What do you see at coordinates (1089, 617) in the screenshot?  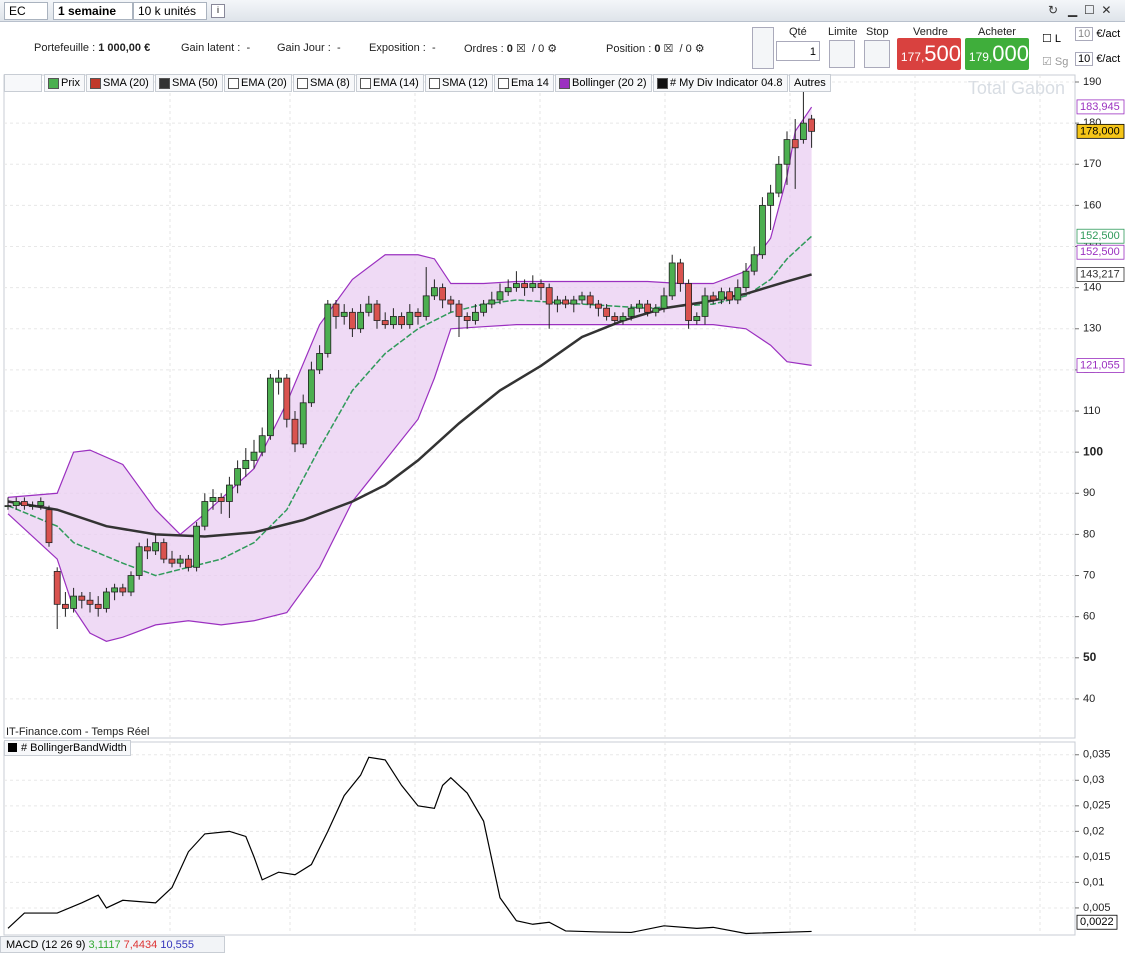 I see `y-tick-label: 60` at bounding box center [1089, 617].